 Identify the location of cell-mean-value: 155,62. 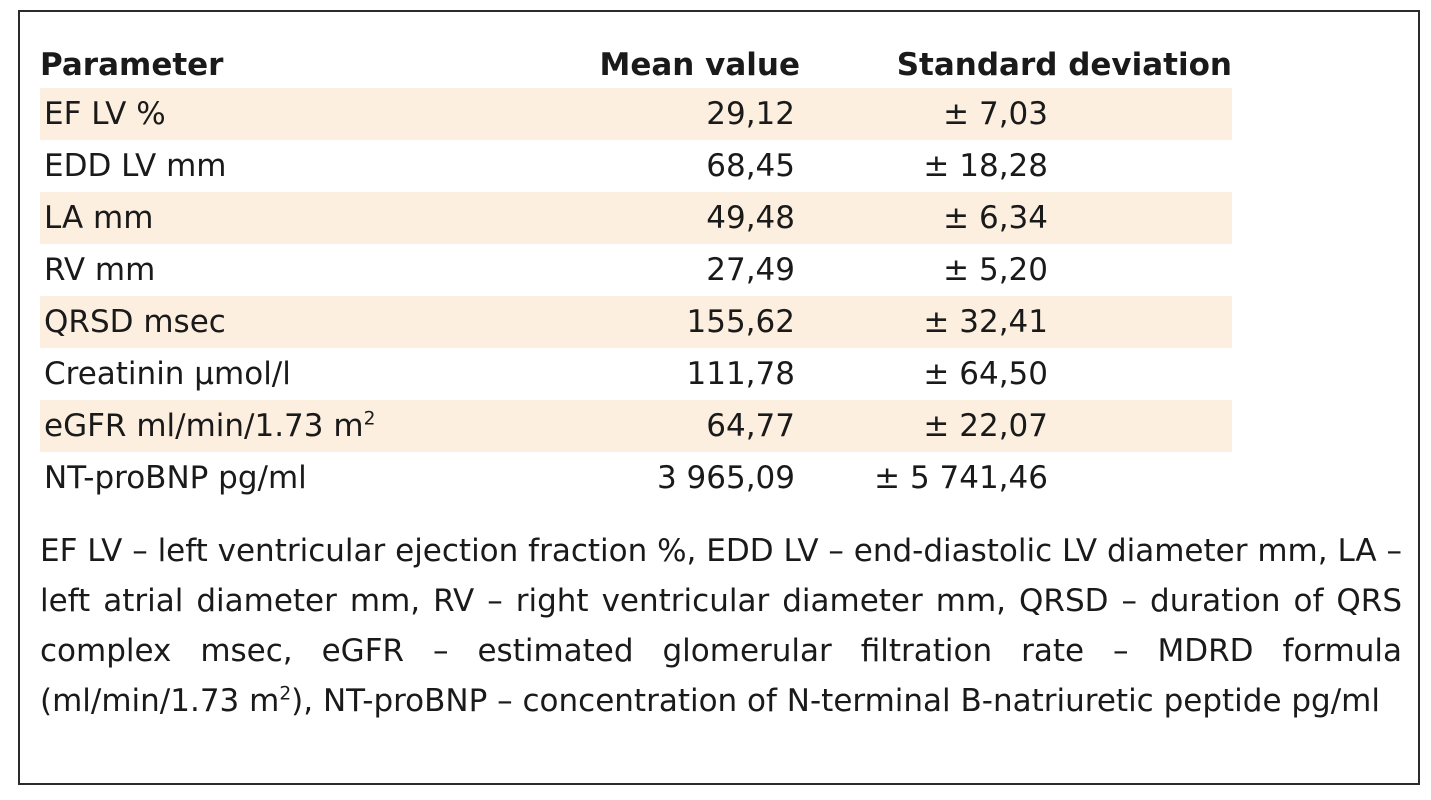
(690, 322).